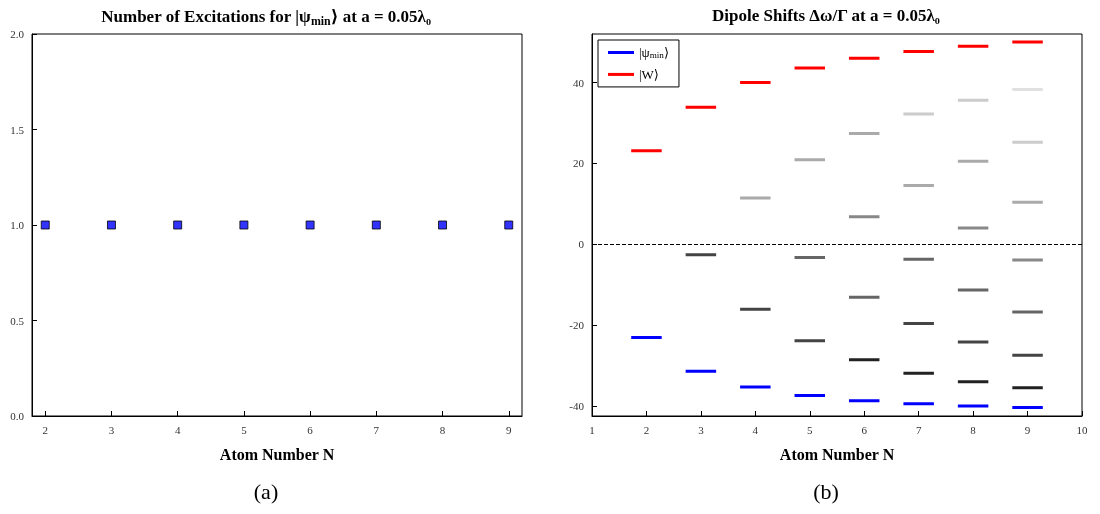 This screenshot has height=514, width=1100. Describe the element at coordinates (1082, 429) in the screenshot. I see `x-tick-label: 10` at that location.